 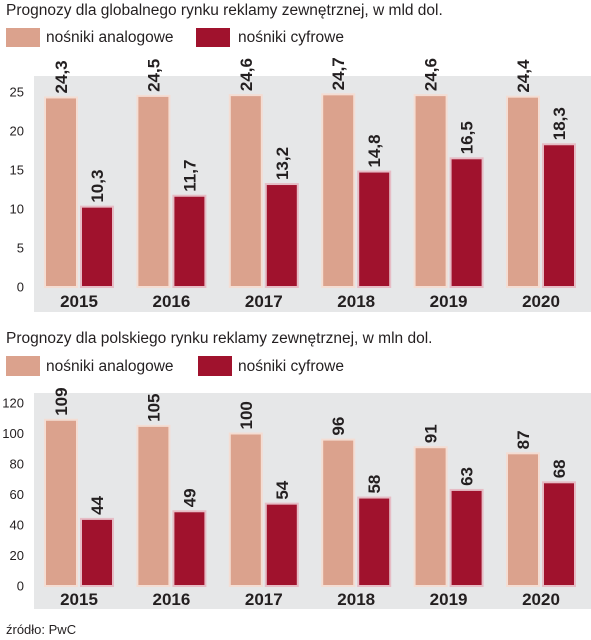 What do you see at coordinates (467, 137) in the screenshot?
I see `data-label-digital-2019: 16,5` at bounding box center [467, 137].